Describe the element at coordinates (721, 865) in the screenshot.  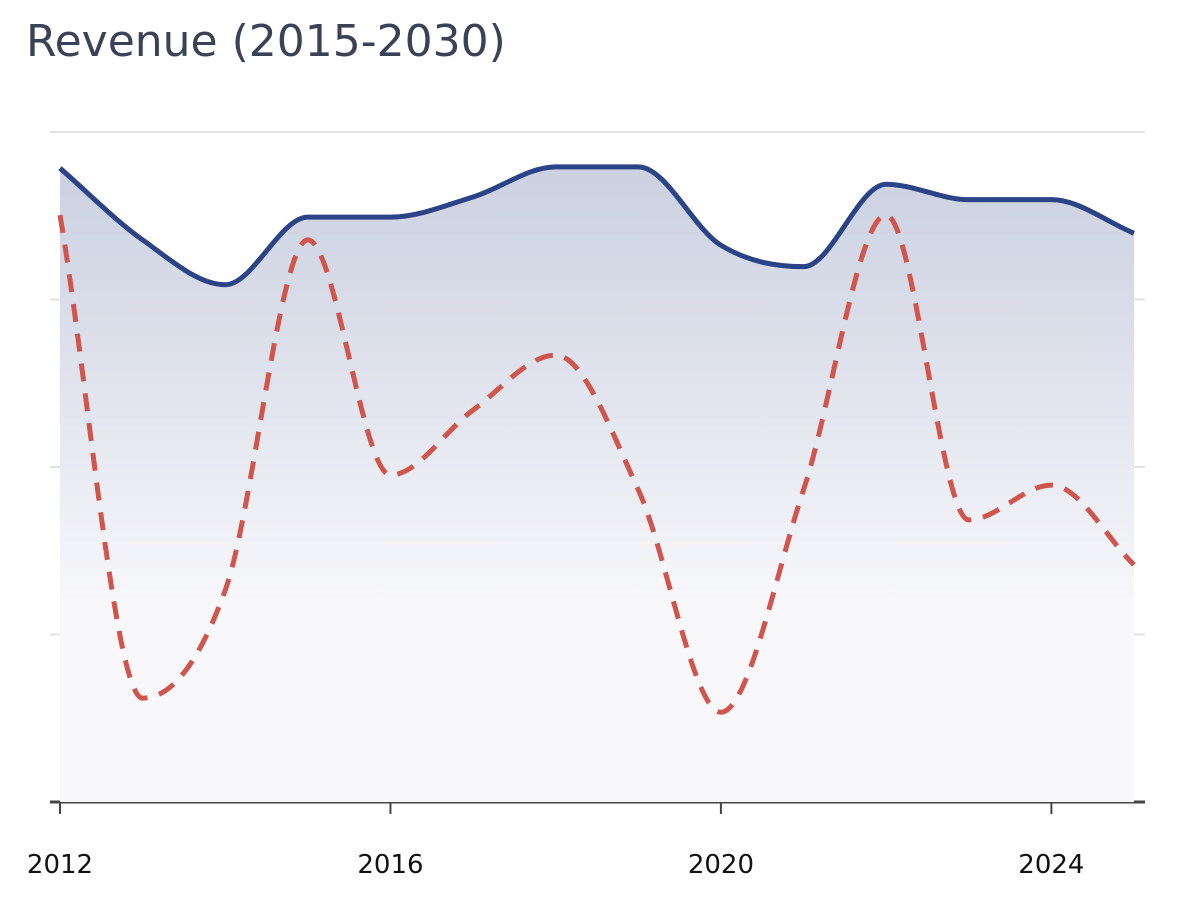
I see `x-tick-label: 2020` at that location.